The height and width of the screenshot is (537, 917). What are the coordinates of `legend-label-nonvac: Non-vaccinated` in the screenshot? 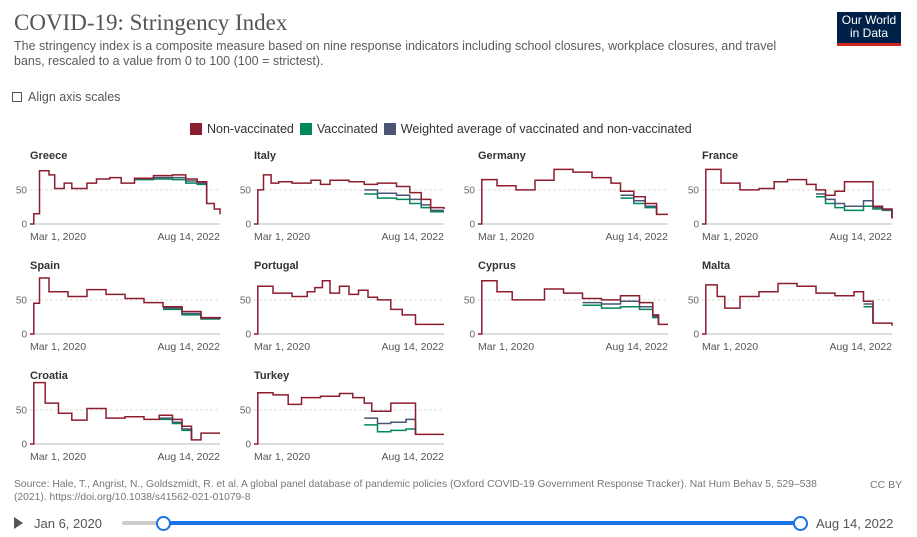 It's located at (250, 129).